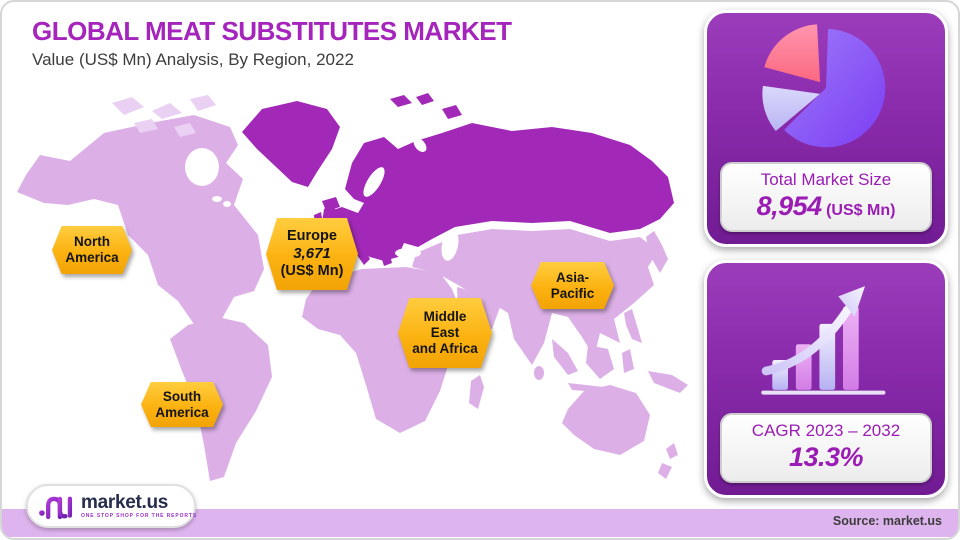 This screenshot has height=540, width=960. What do you see at coordinates (861, 210) in the screenshot?
I see `total-market-size-unit: (US$ Mn)` at bounding box center [861, 210].